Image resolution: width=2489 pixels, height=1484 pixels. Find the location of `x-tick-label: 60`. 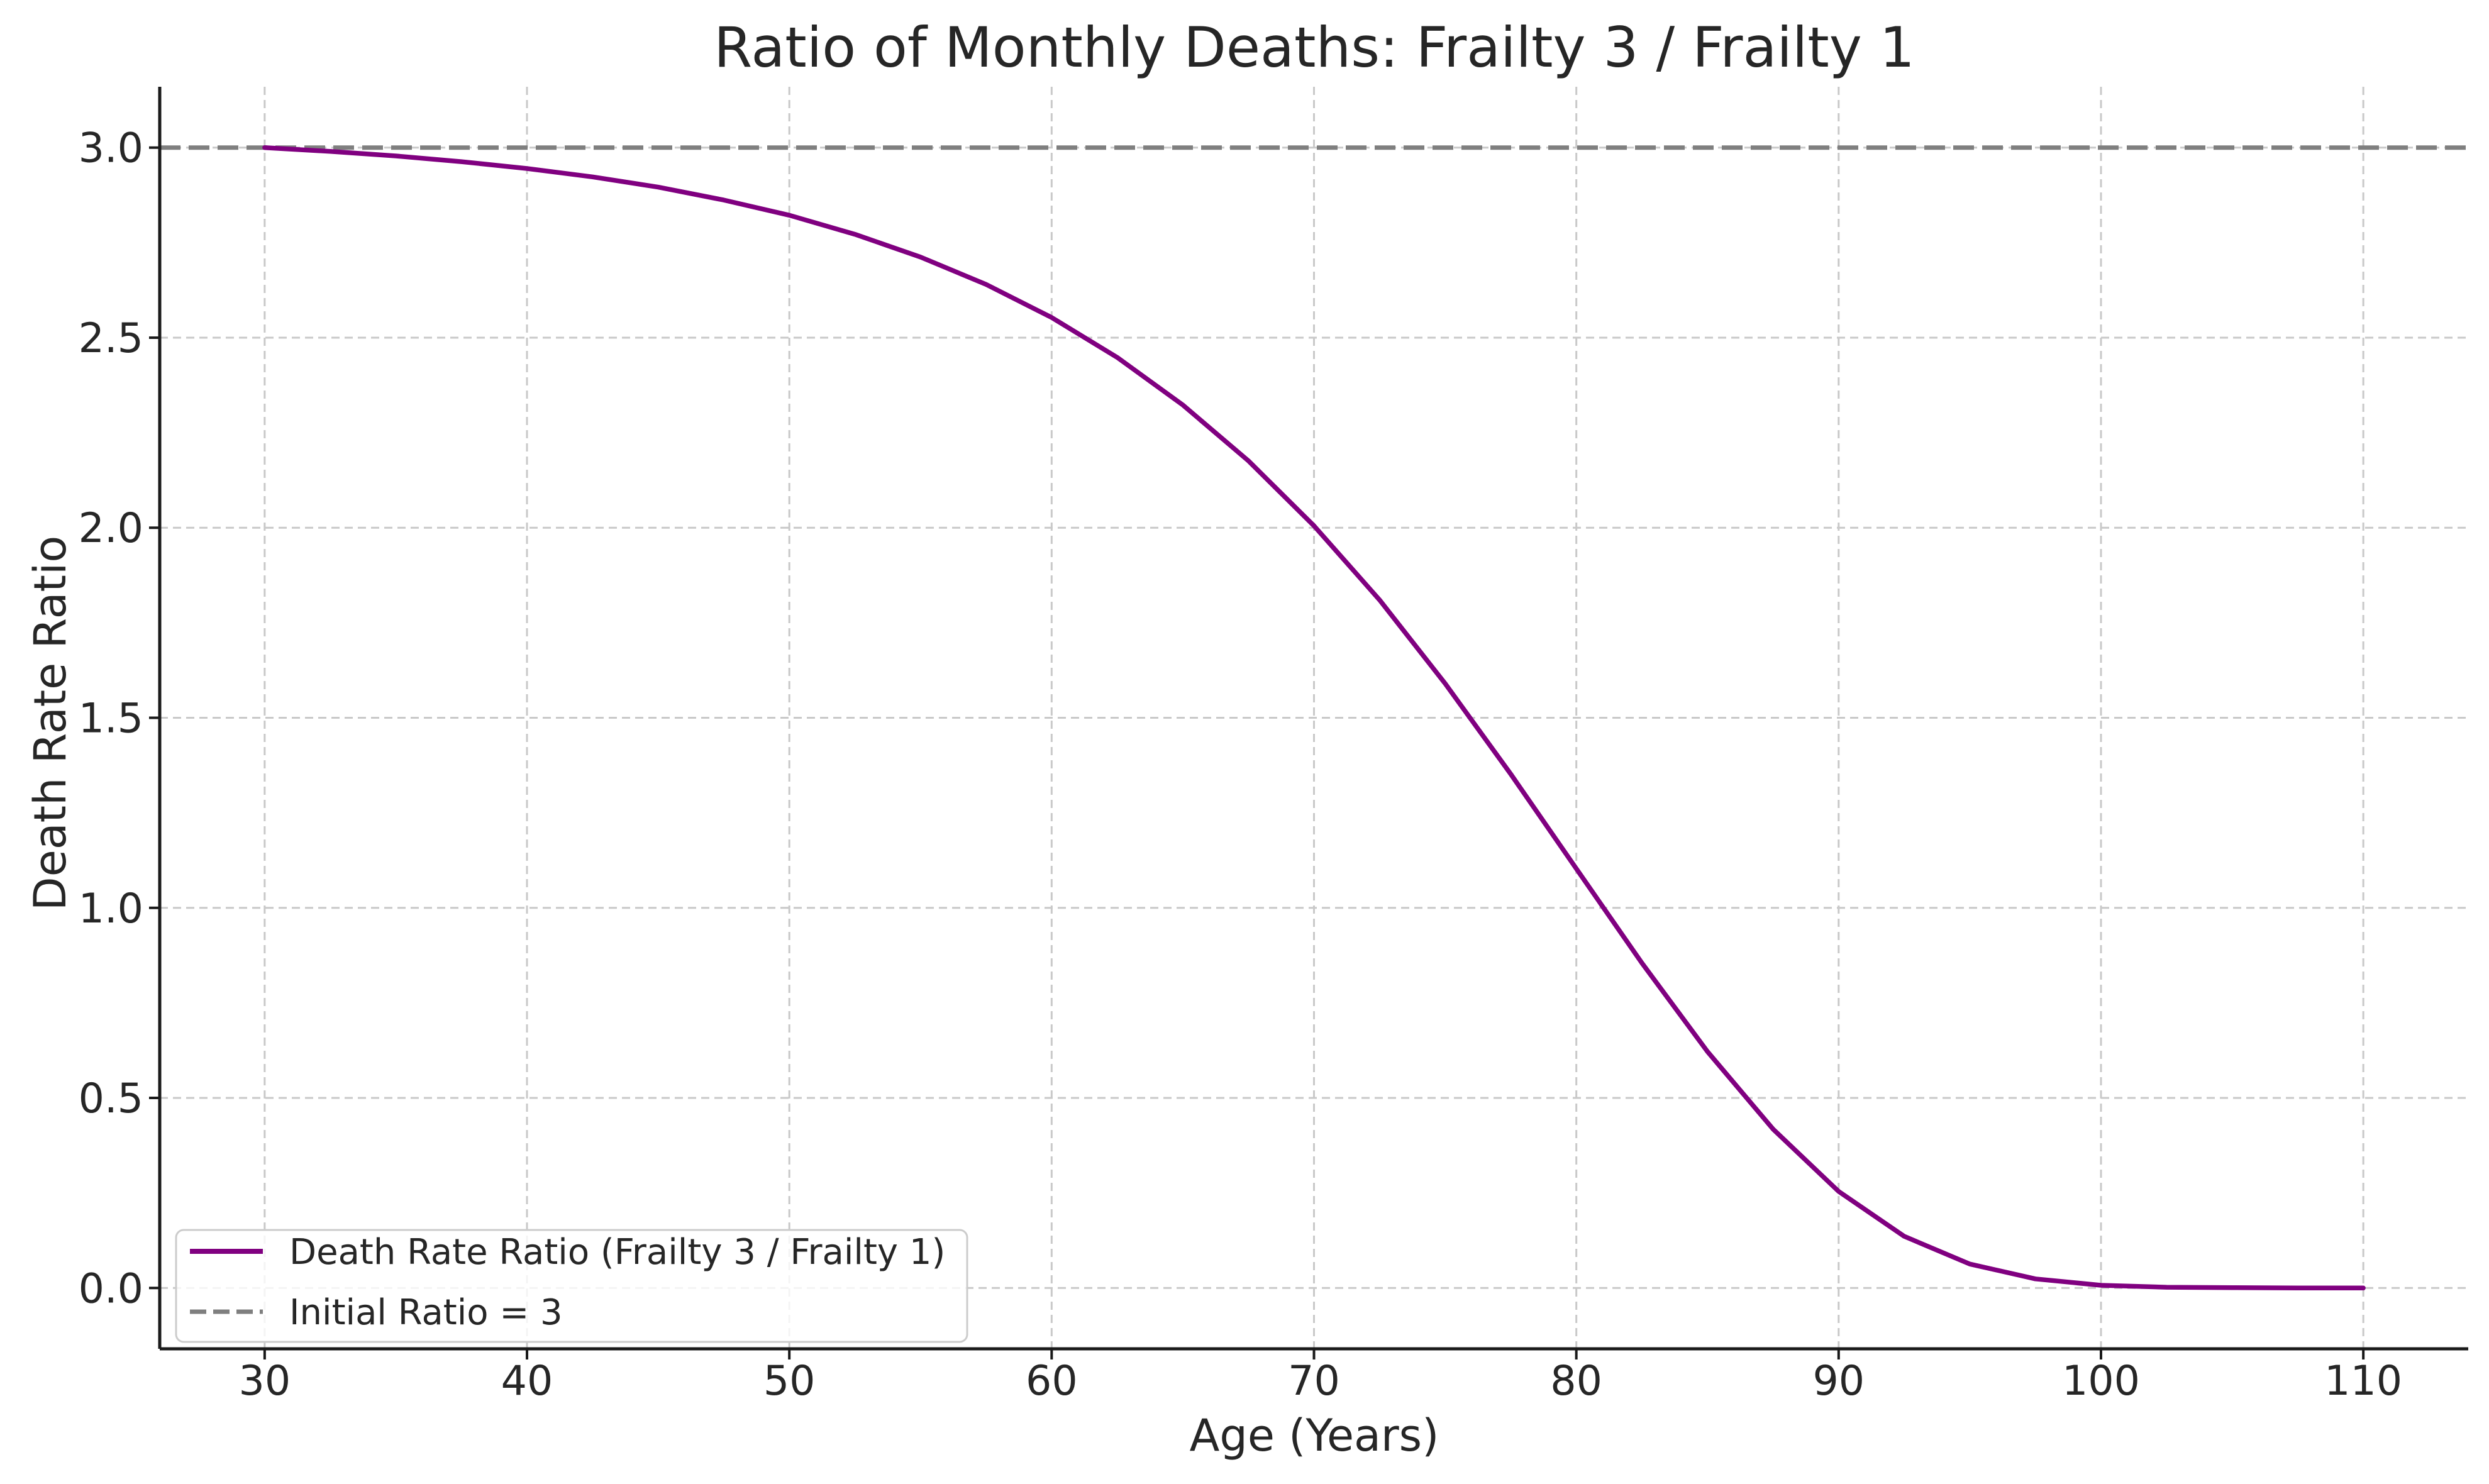

x-tick-label: 60 is located at coordinates (1052, 1381).